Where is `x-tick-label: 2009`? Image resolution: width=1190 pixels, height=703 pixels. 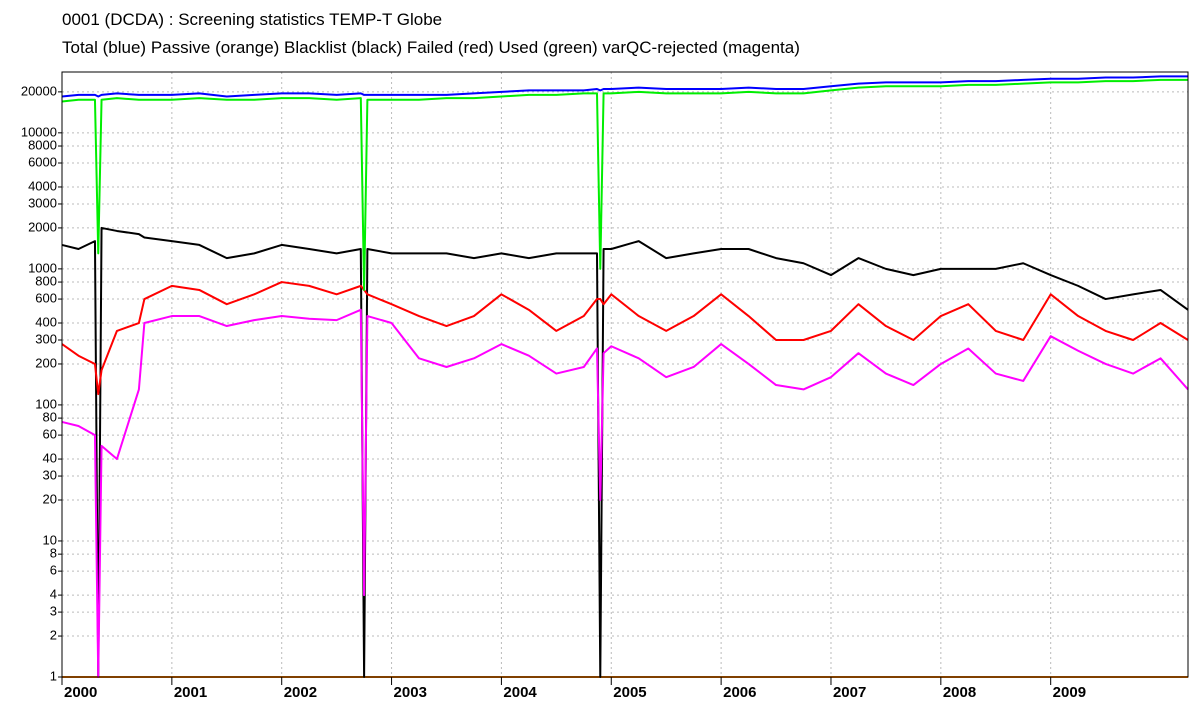
x-tick-label: 2009 is located at coordinates (1069, 692).